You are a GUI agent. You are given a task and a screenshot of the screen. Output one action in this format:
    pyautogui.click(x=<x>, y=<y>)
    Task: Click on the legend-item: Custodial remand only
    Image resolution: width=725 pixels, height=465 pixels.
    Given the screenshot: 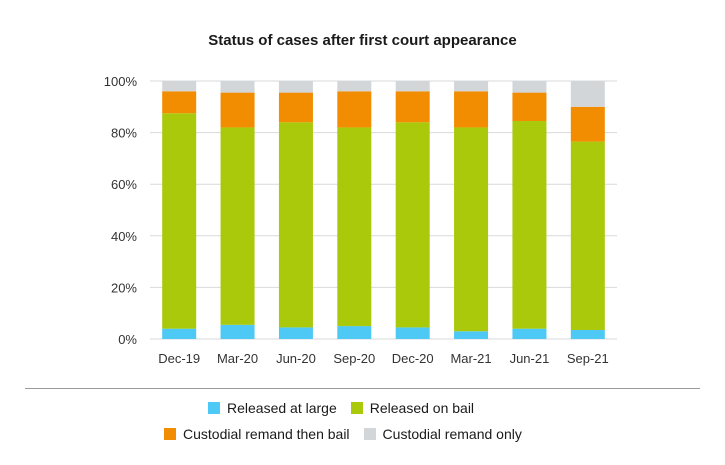 What is the action you would take?
    pyautogui.click(x=442, y=434)
    